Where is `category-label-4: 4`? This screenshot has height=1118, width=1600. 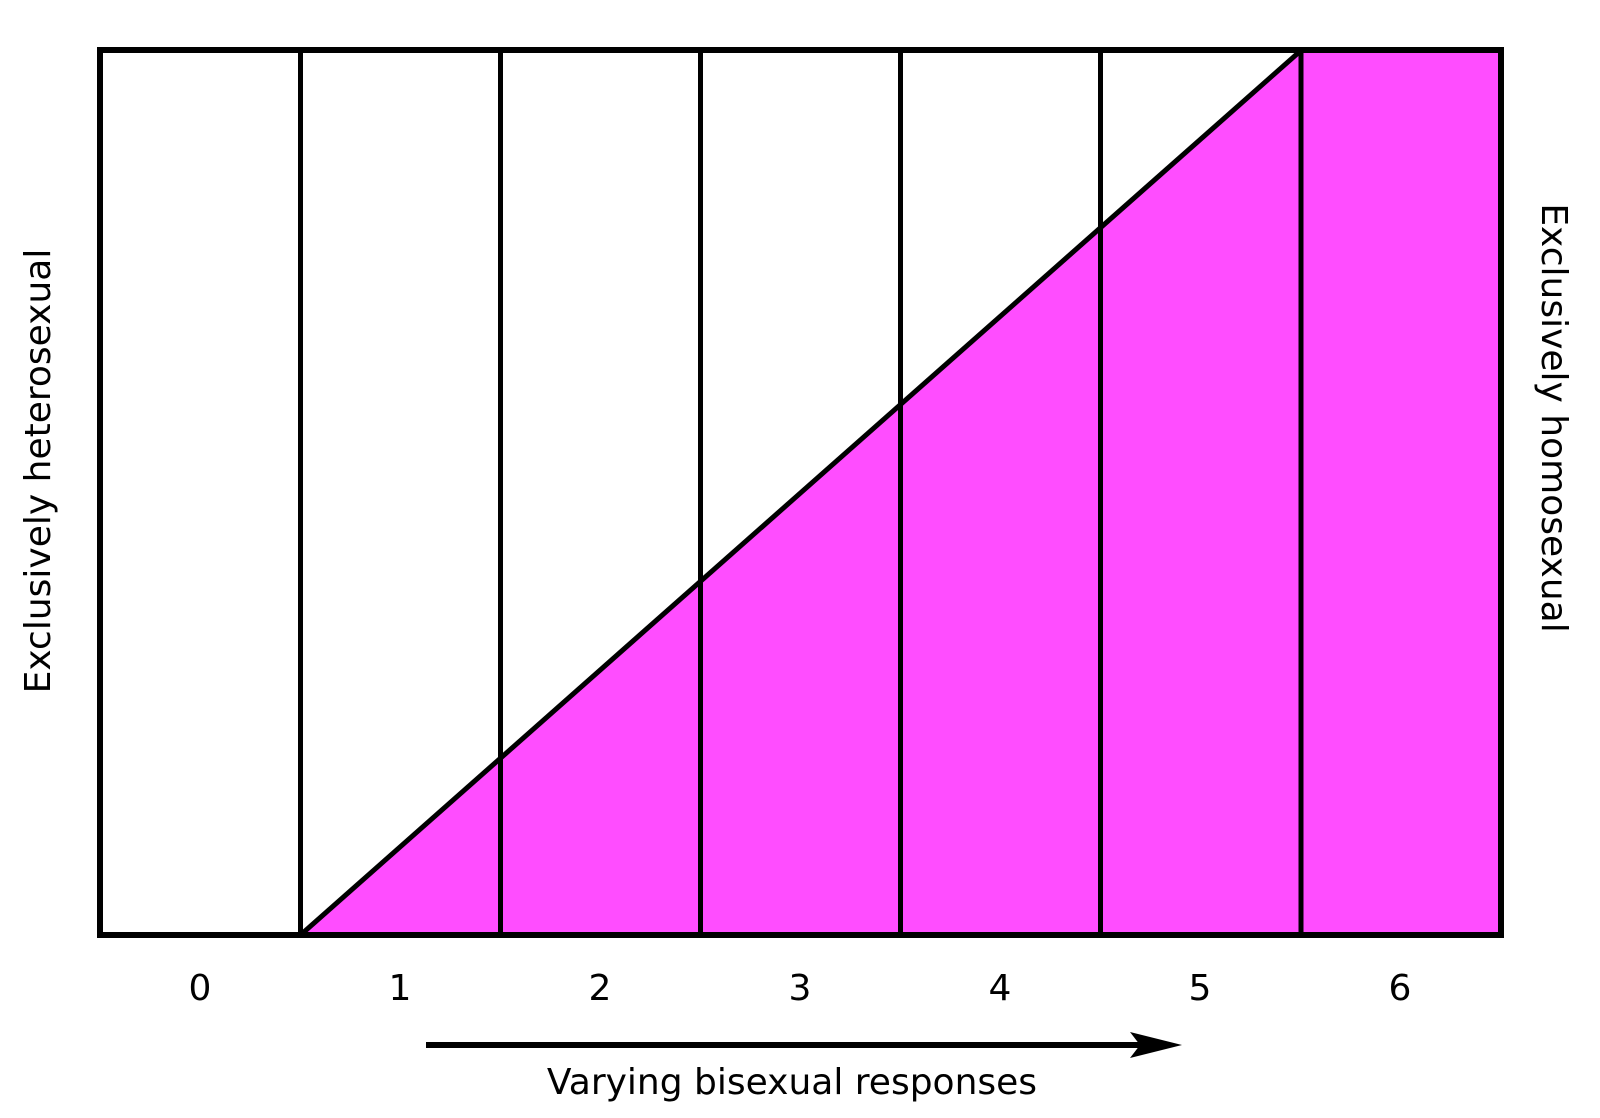 category-label-4: 4 is located at coordinates (1000, 988).